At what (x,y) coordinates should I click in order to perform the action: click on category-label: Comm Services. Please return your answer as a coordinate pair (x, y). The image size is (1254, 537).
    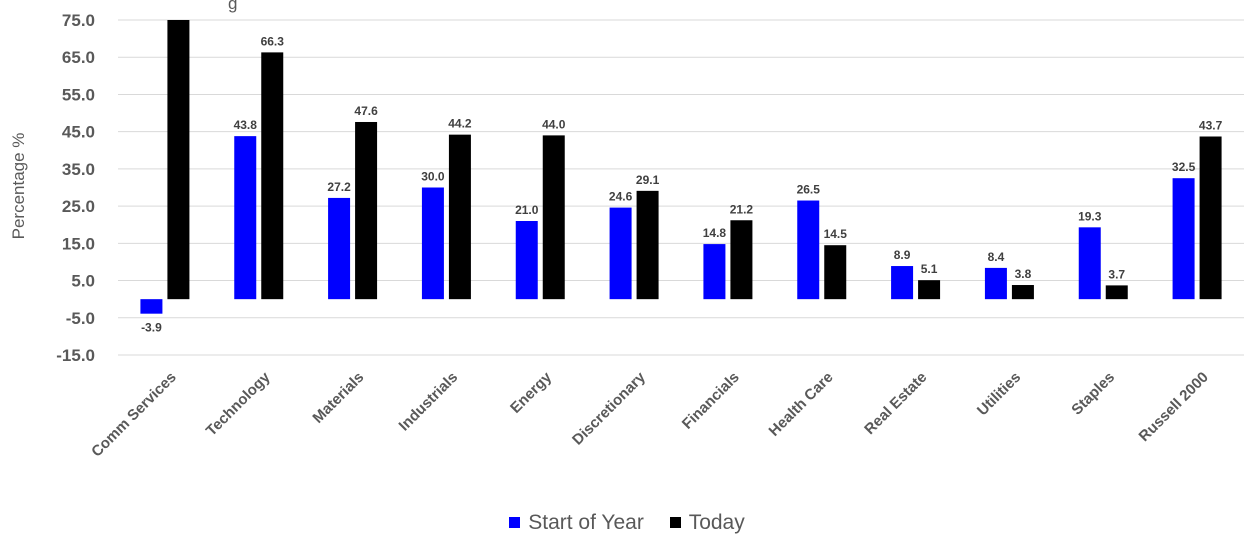
    Looking at the image, I should click on (134, 415).